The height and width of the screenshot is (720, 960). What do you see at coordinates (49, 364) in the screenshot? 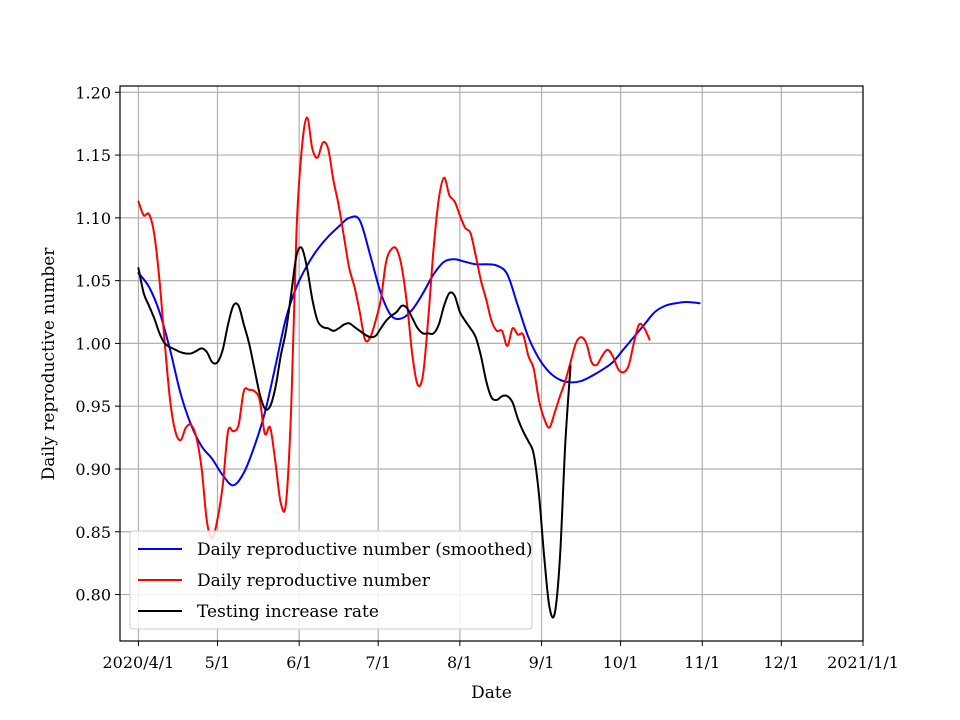
I see `y-axis-label: Daily reproductive number` at bounding box center [49, 364].